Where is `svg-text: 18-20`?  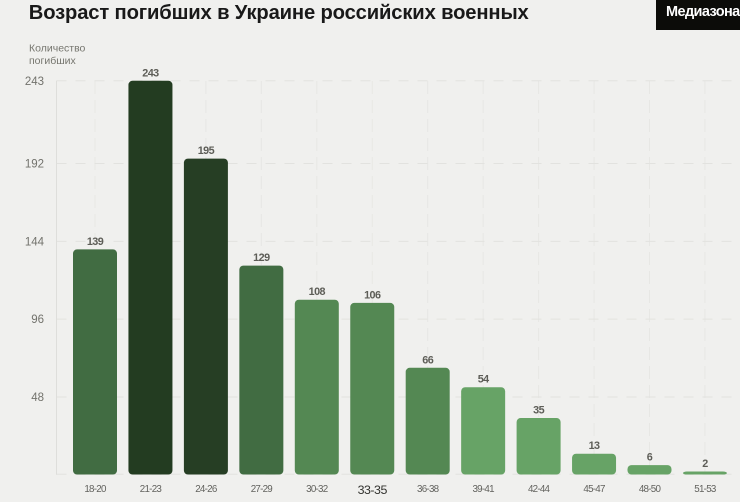
svg-text: 18-20 is located at coordinates (95, 489).